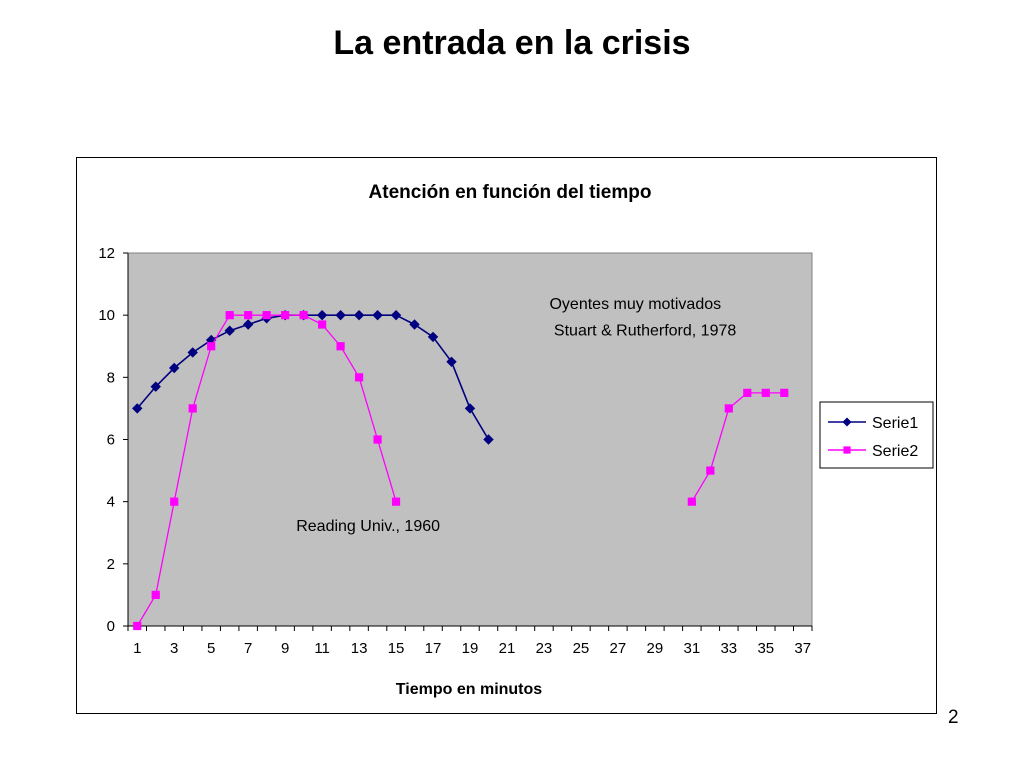 The image size is (1024, 768). Describe the element at coordinates (433, 648) in the screenshot. I see `x-tick-label: 17` at that location.